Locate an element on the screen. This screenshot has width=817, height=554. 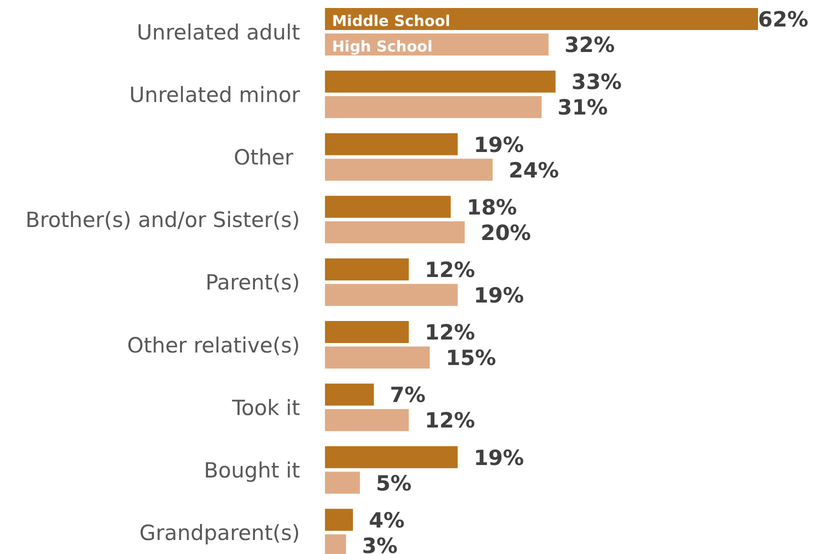
y-tick-label: Bought it is located at coordinates (252, 470).